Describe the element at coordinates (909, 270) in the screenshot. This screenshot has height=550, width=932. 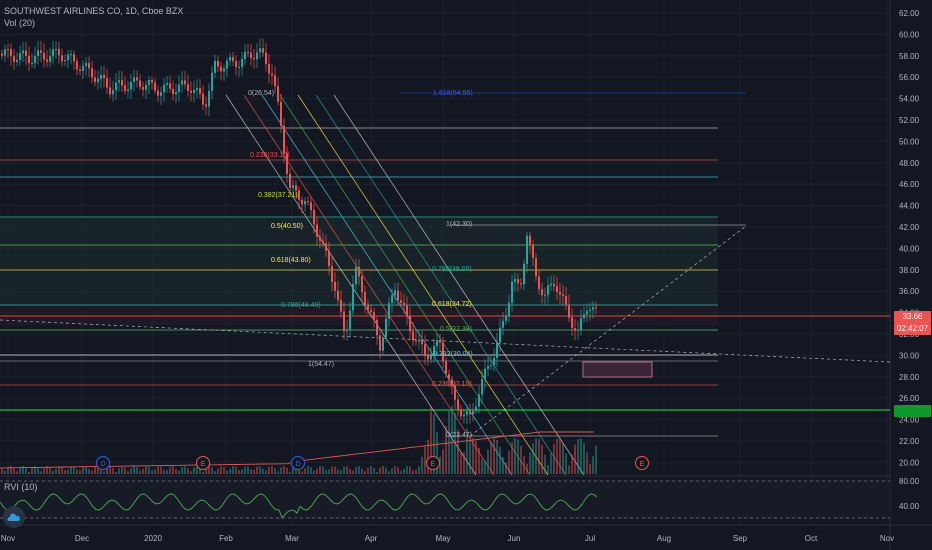
I see `price-tick: 38.00` at that location.